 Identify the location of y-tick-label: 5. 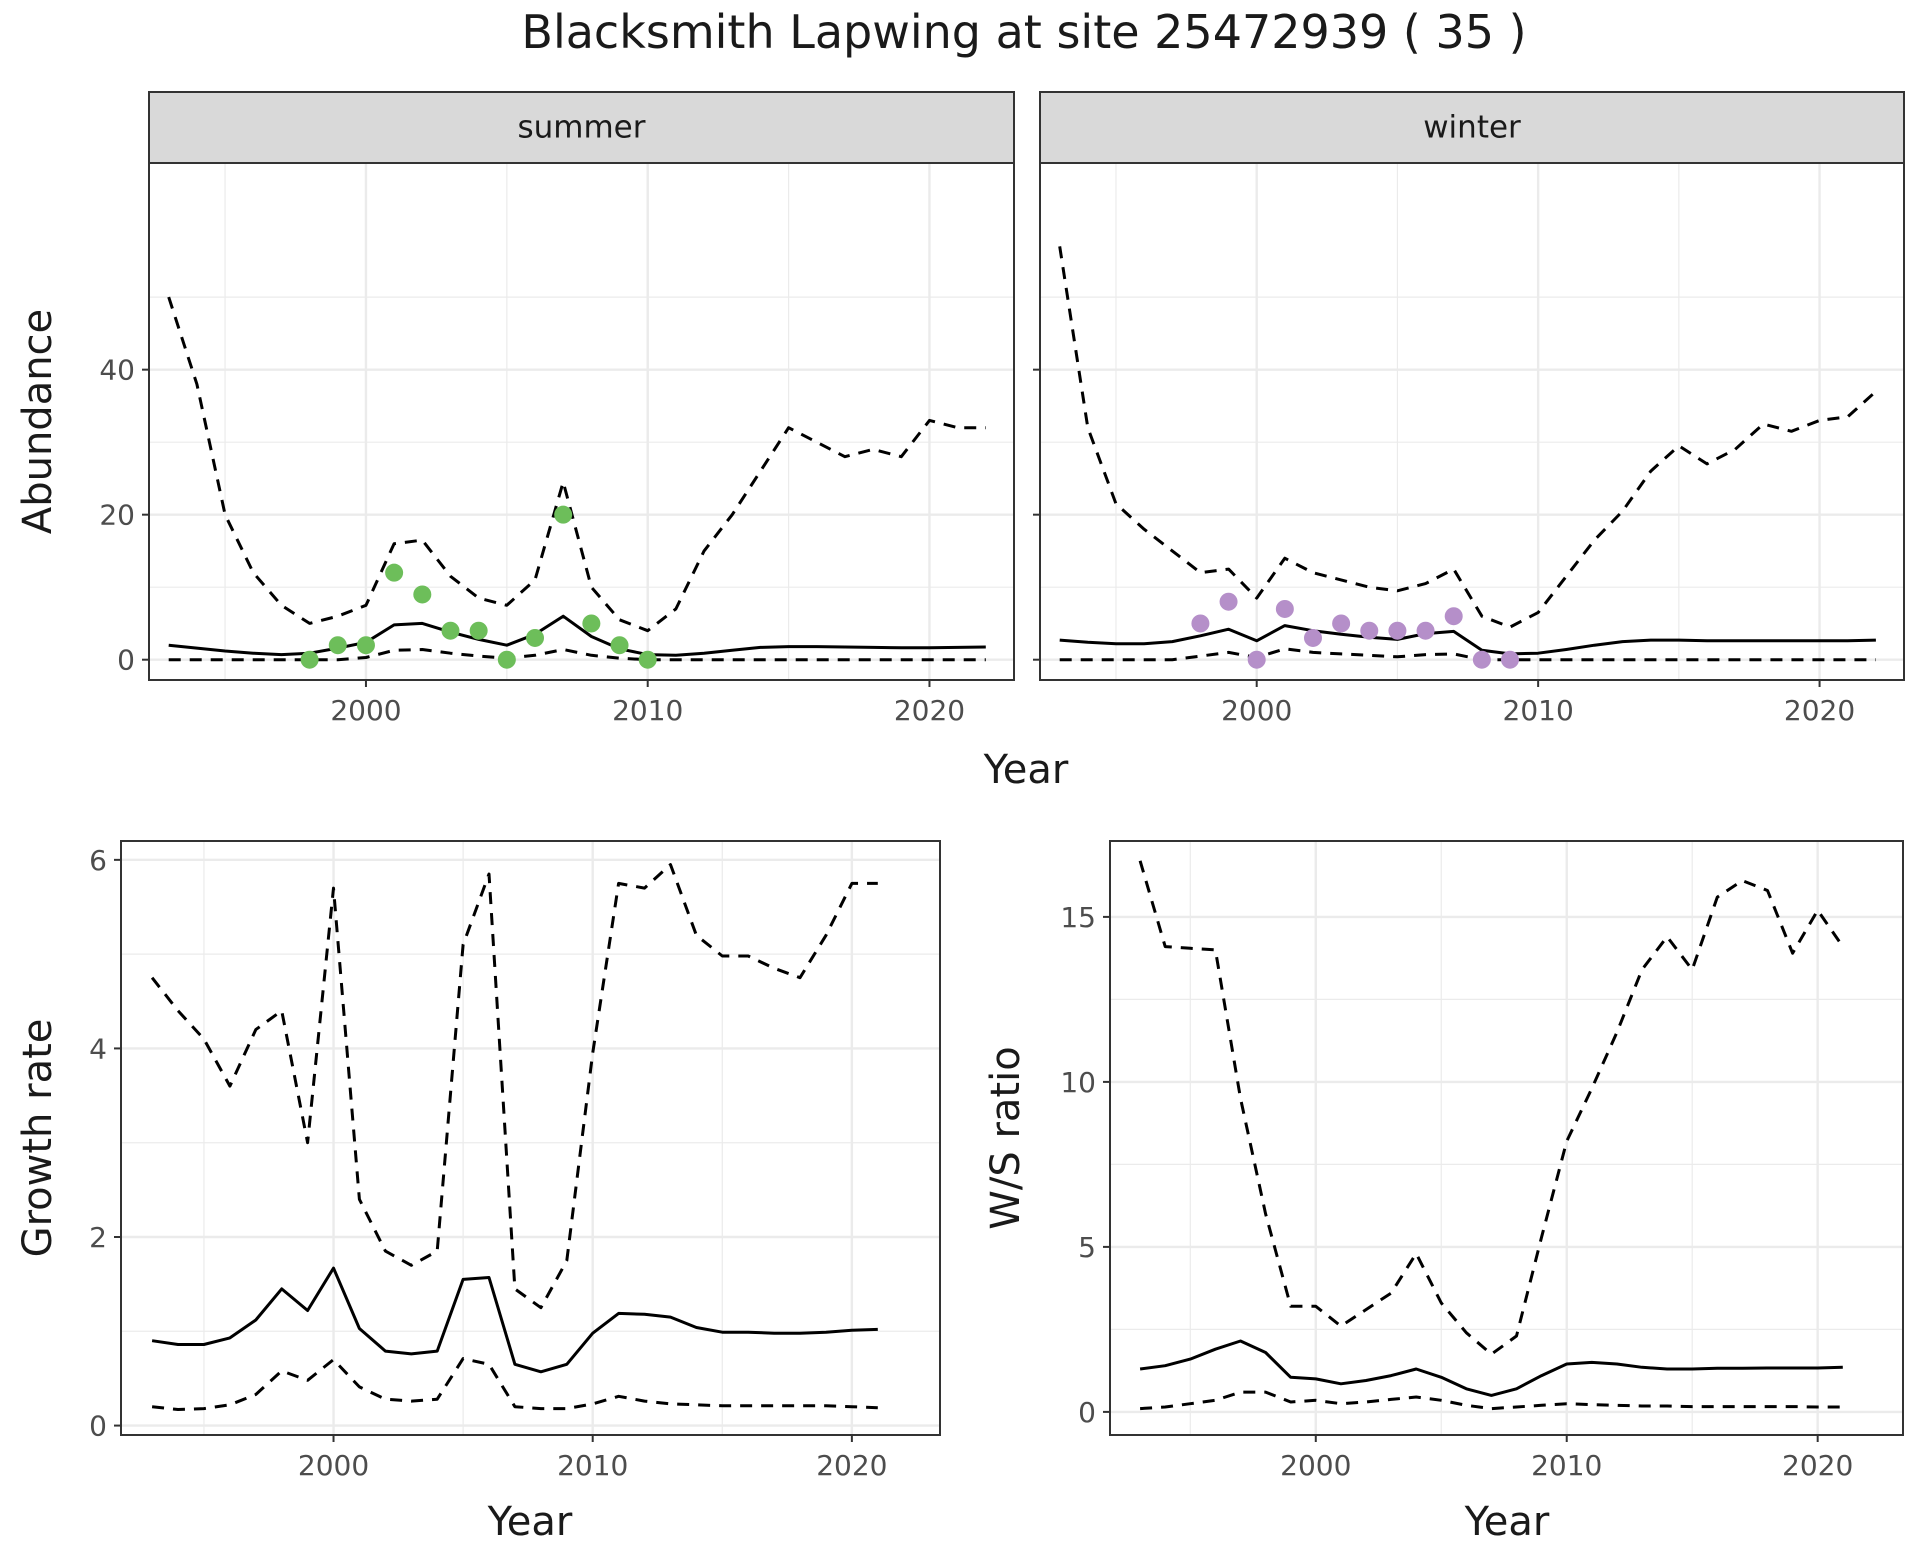
(1087, 1247).